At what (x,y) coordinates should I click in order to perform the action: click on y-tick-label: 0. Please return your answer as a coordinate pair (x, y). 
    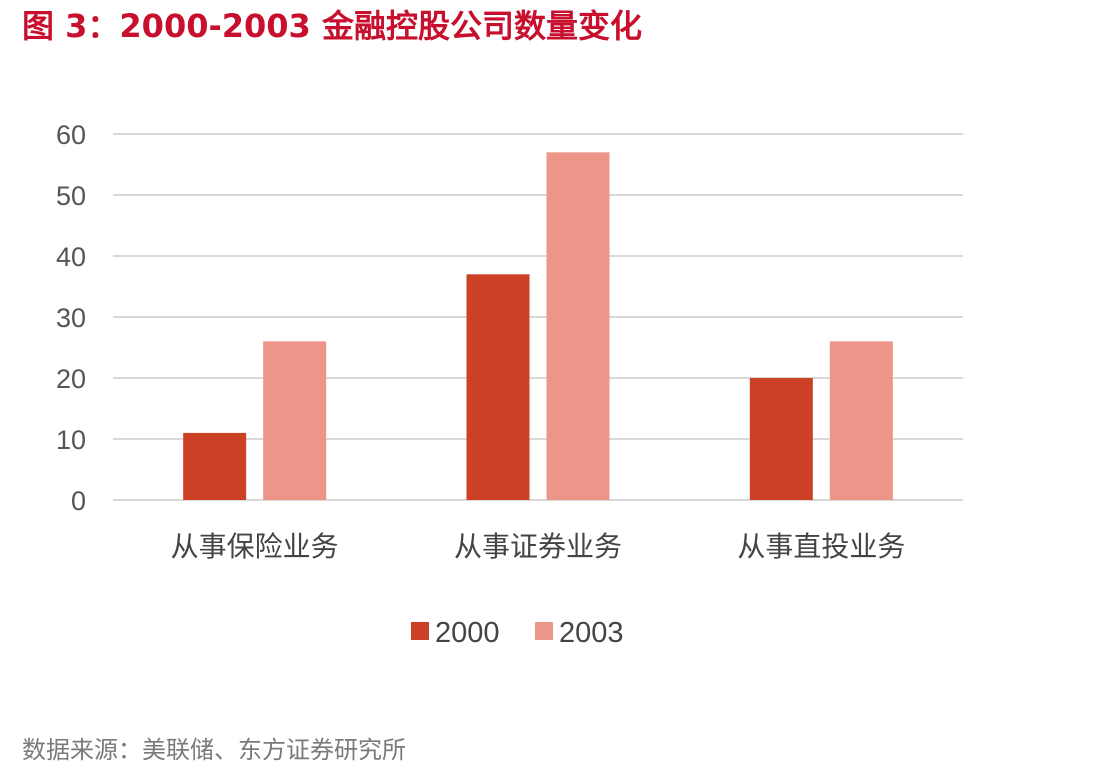
    Looking at the image, I should click on (78, 501).